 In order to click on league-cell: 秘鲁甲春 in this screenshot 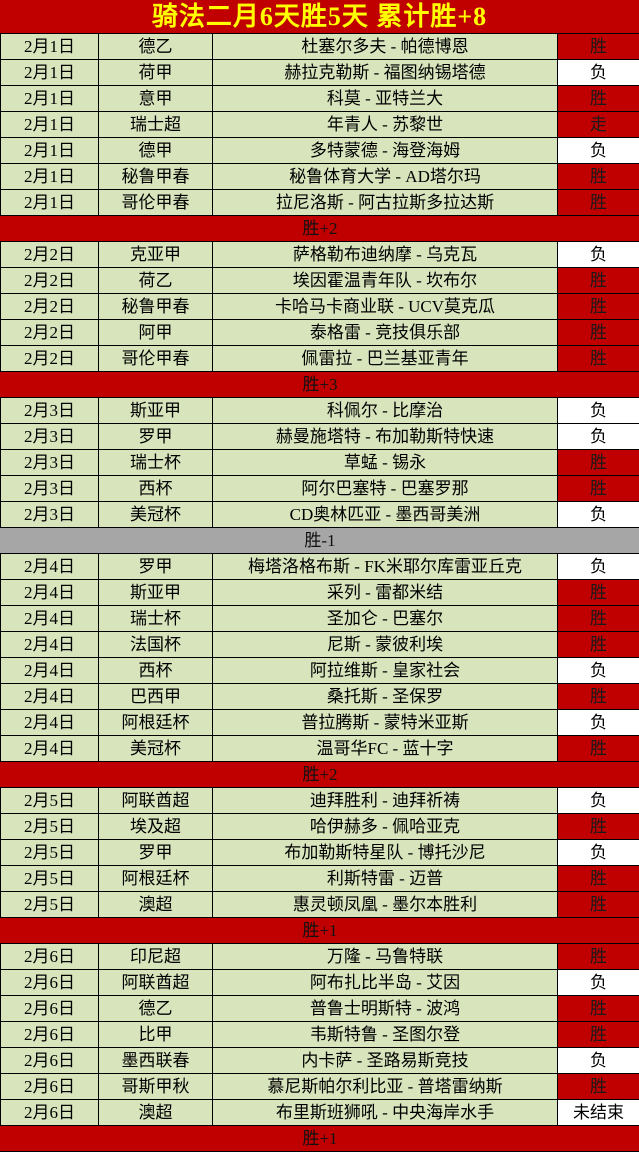, I will do `click(155, 176)`.